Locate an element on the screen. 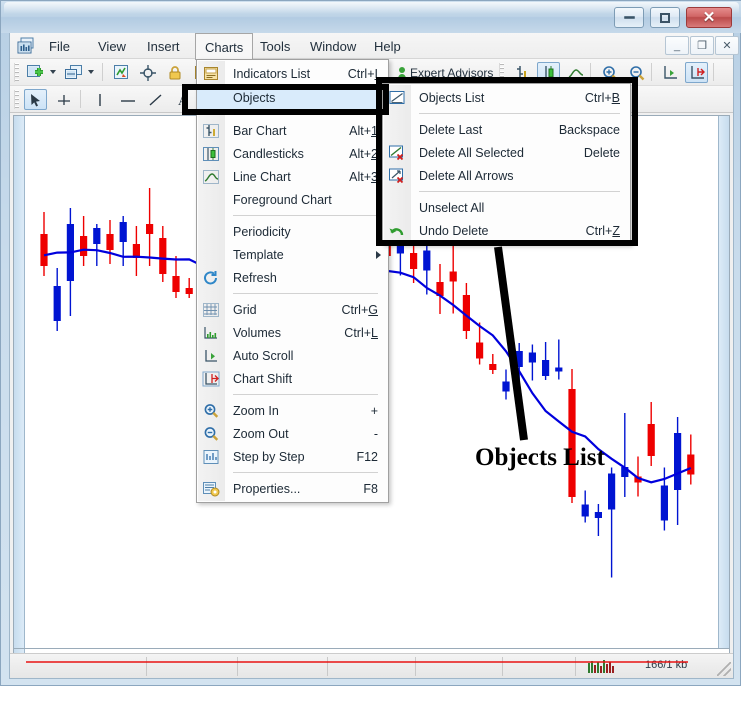 The width and height of the screenshot is (741, 719). svg-text: A is located at coordinates (183, 100).